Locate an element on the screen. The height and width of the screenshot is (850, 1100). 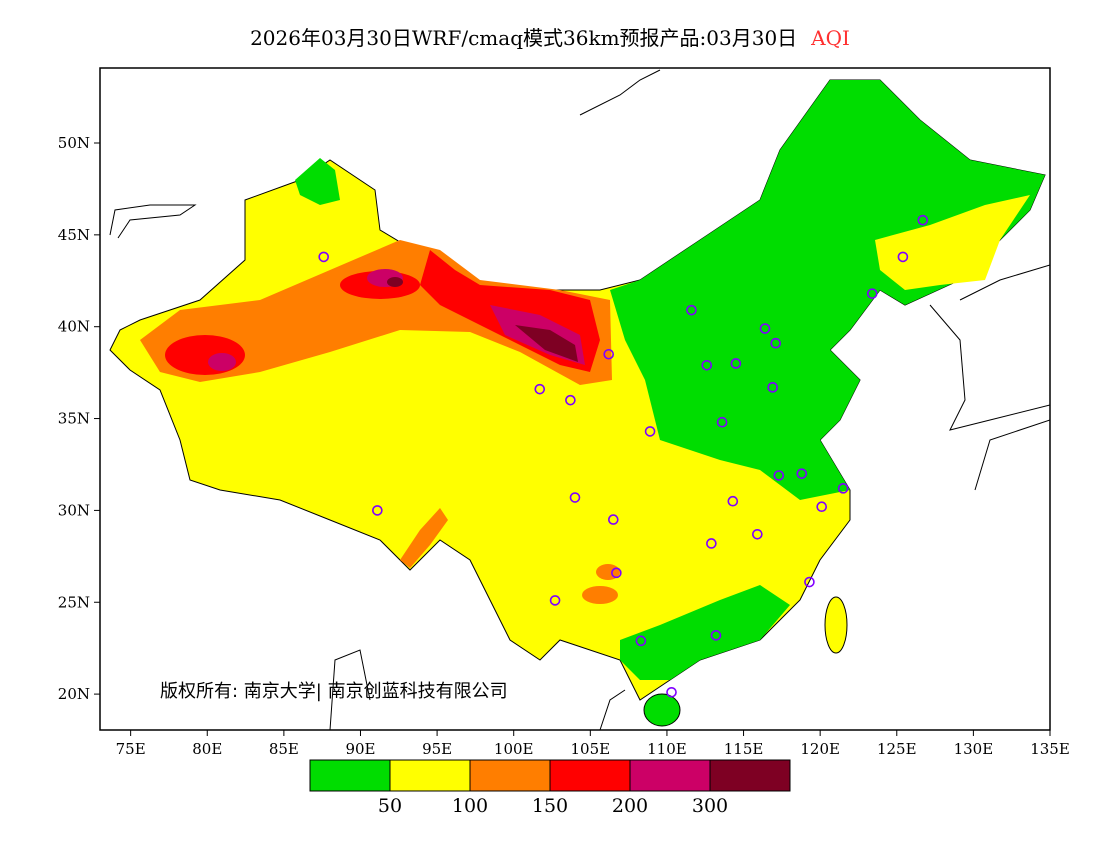
map-title: 2026年03月30日WRF/cmaq模式36km预报产品:03月30日 AQI is located at coordinates (550, 36).